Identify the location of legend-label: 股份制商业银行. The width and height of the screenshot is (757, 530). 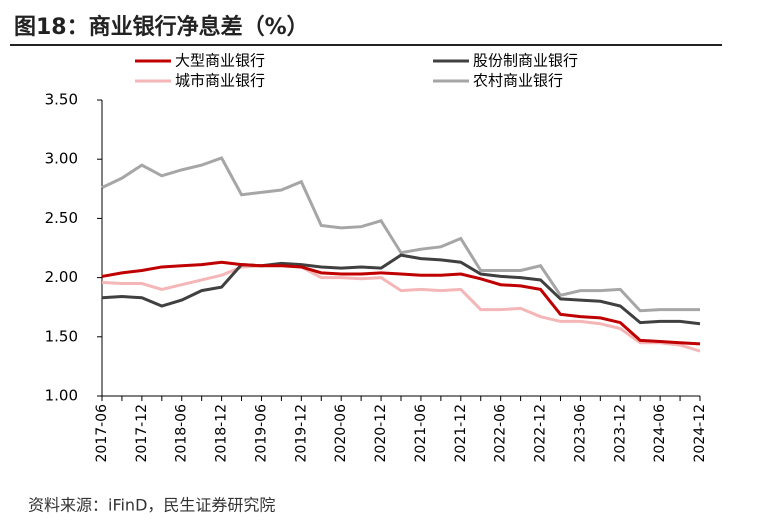
(525, 61).